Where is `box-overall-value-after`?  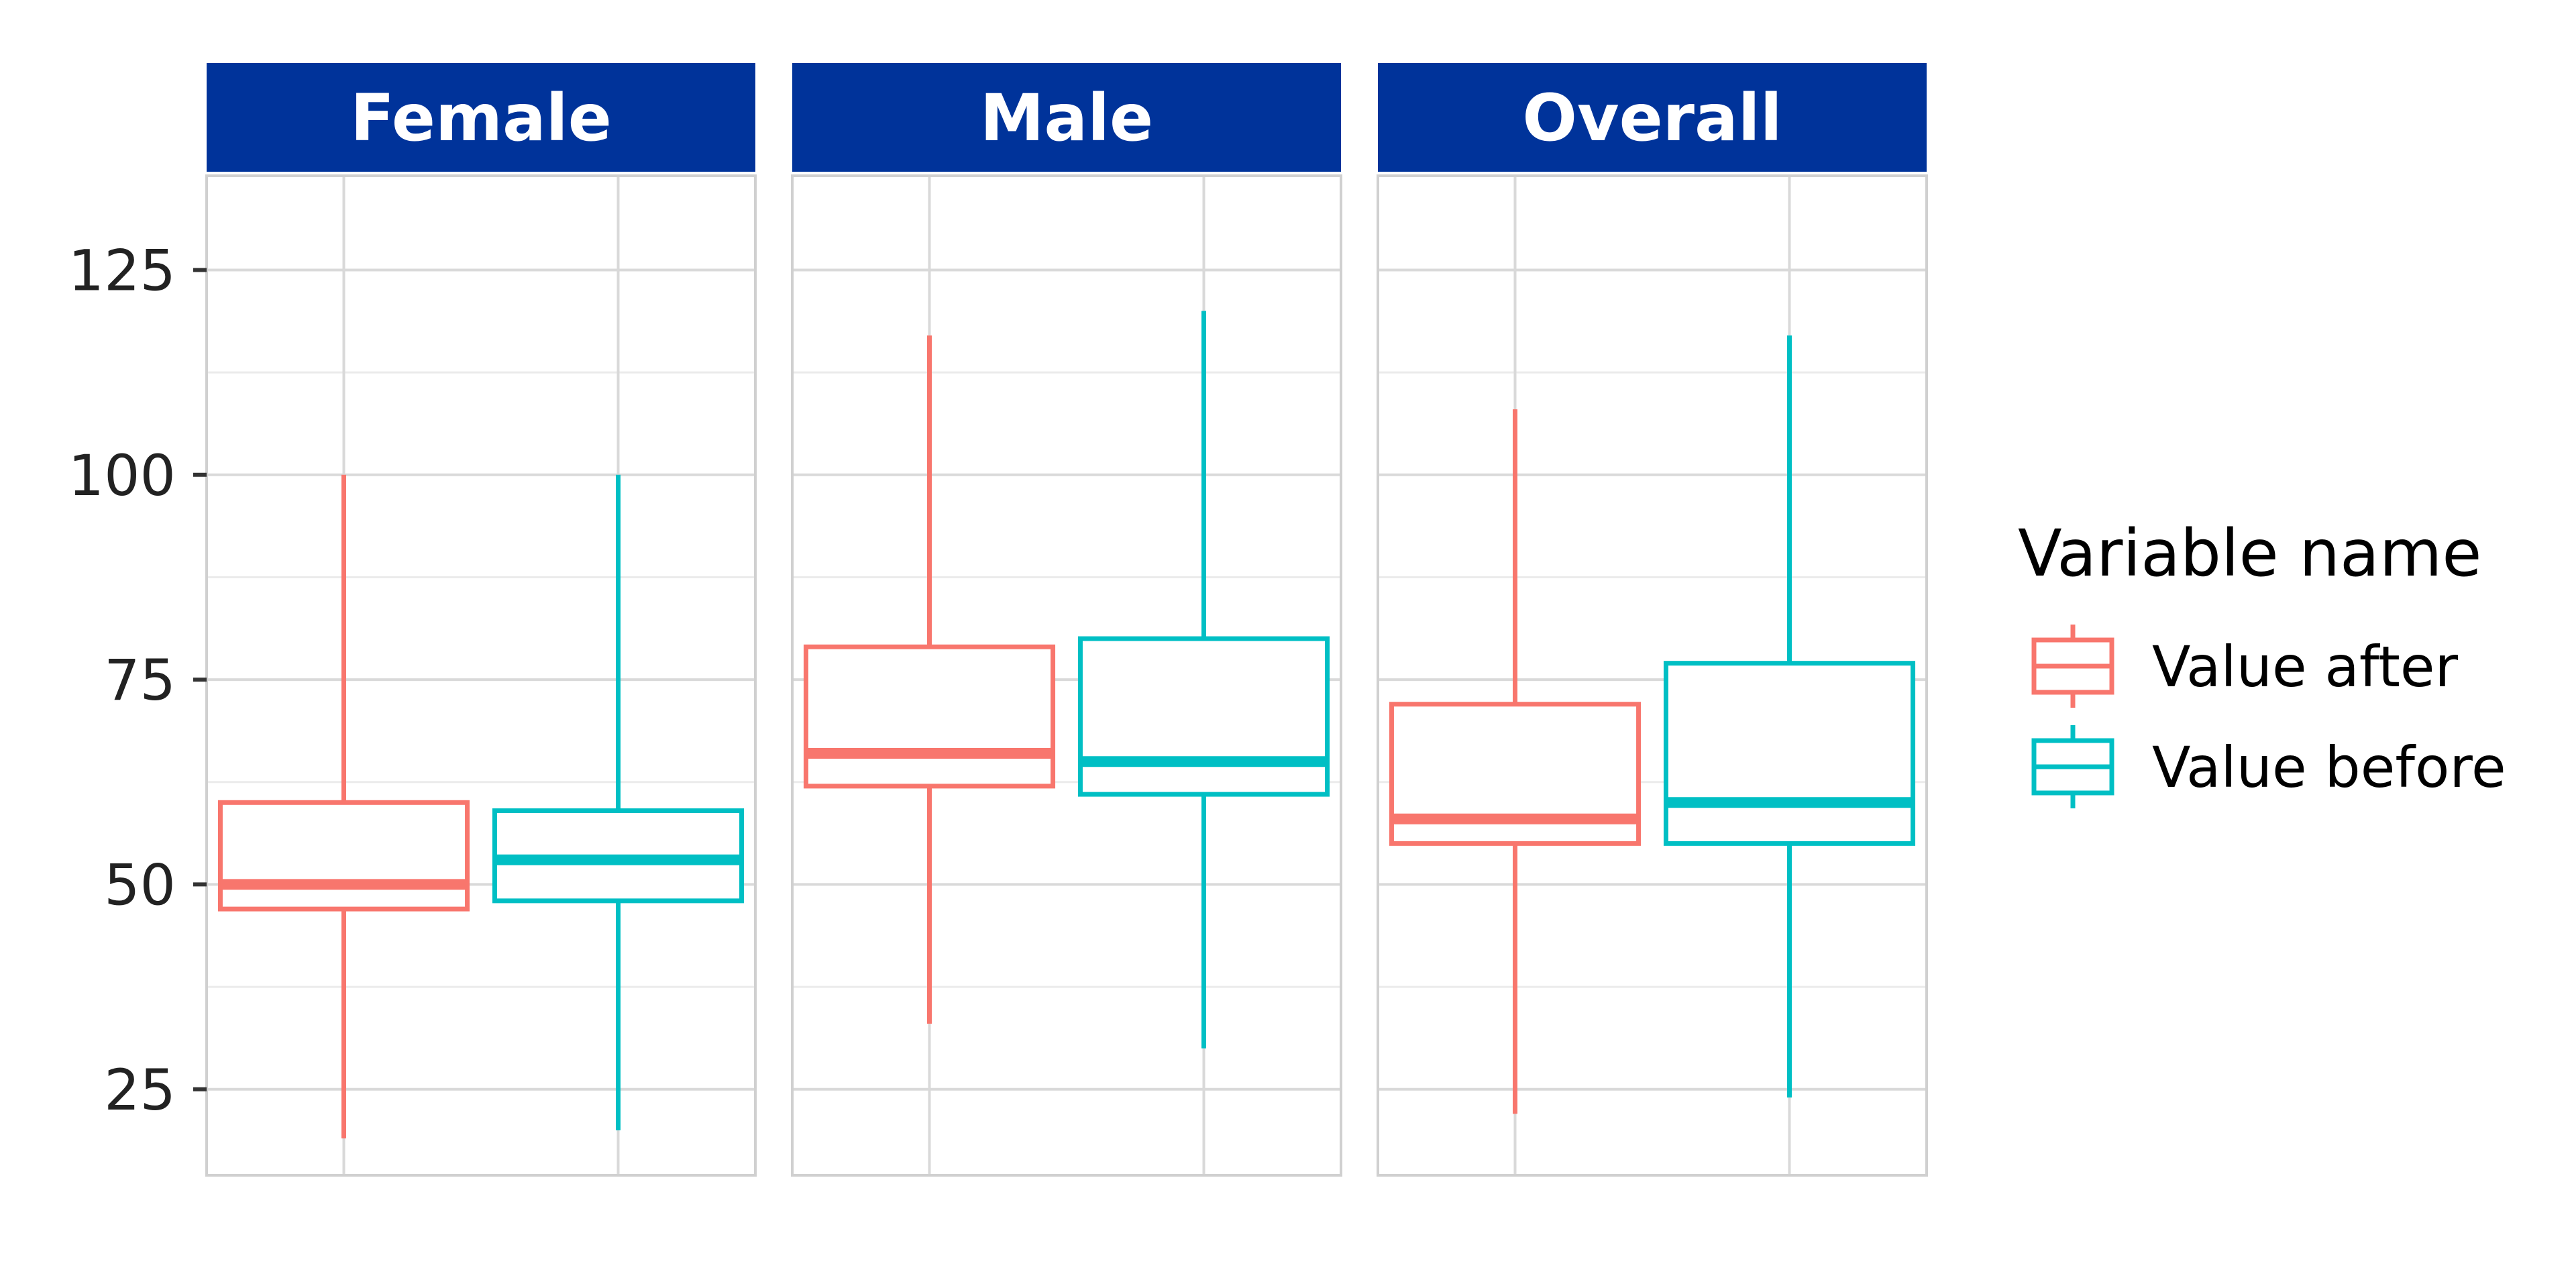 box-overall-value-after is located at coordinates (1515, 761).